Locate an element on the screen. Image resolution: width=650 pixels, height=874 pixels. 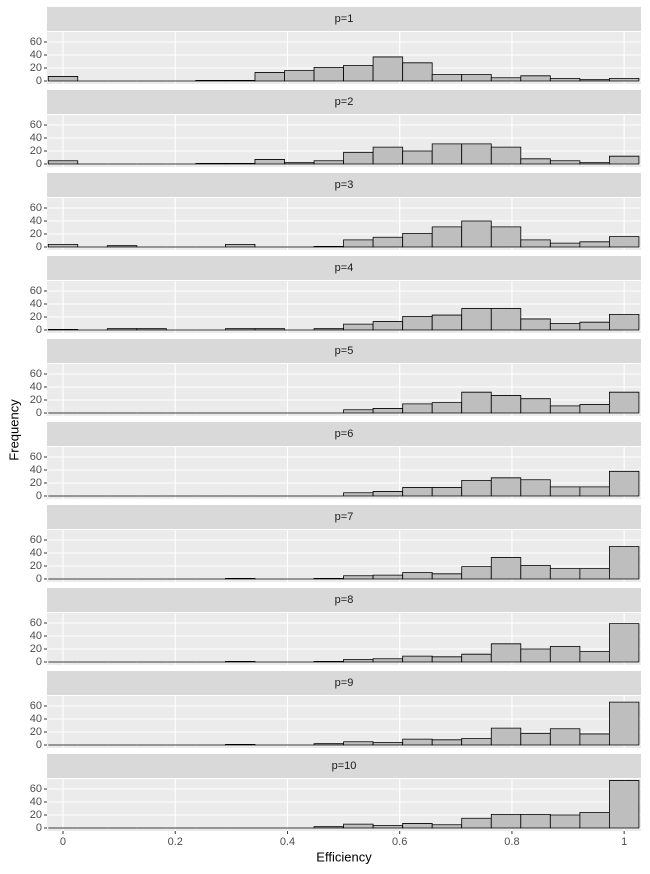
strip-title: p=4 is located at coordinates (344, 268).